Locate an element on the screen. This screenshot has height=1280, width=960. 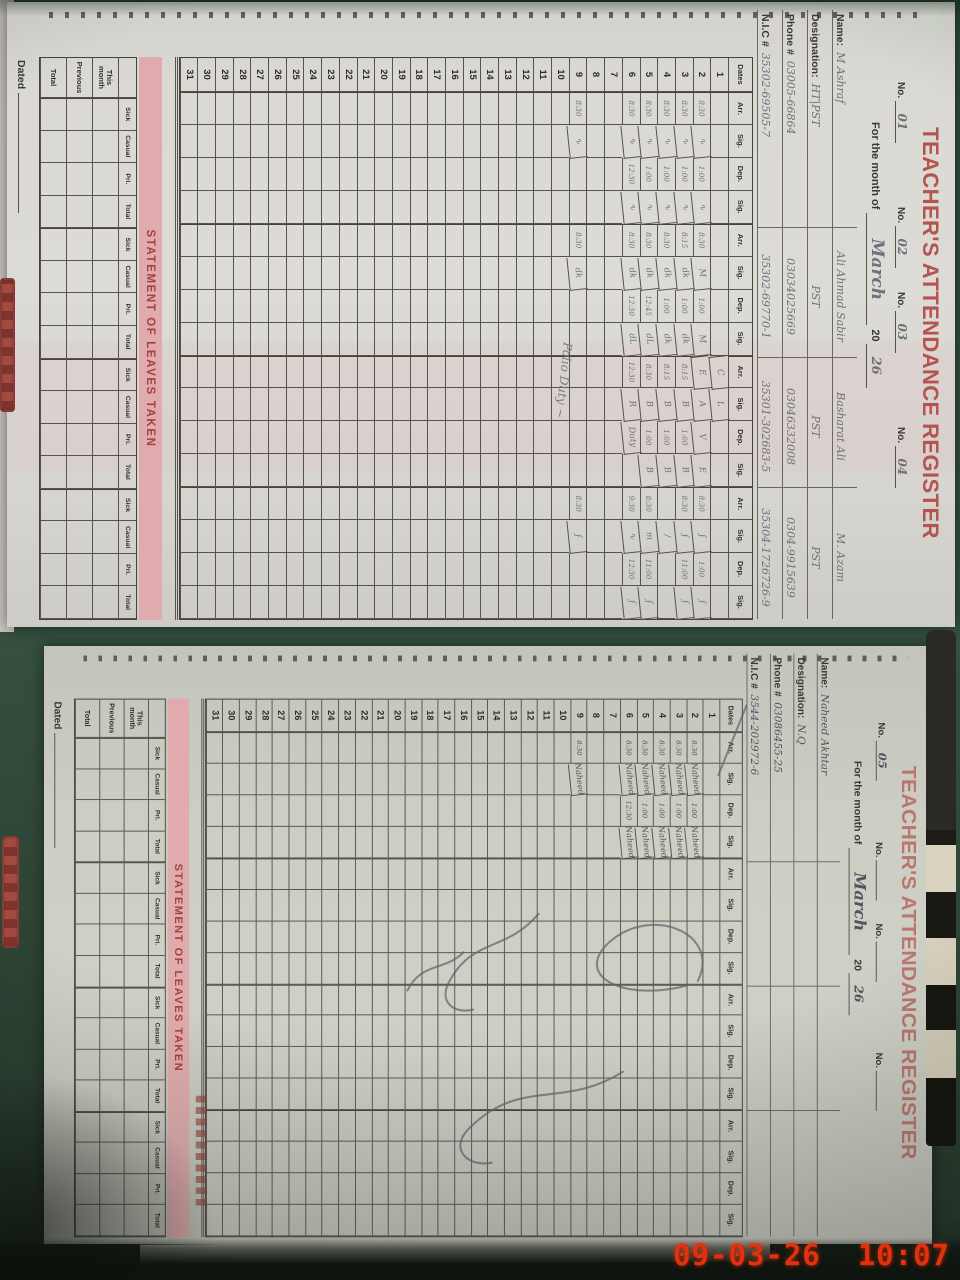
attendance-cell: ʄ is located at coordinates (631, 602).